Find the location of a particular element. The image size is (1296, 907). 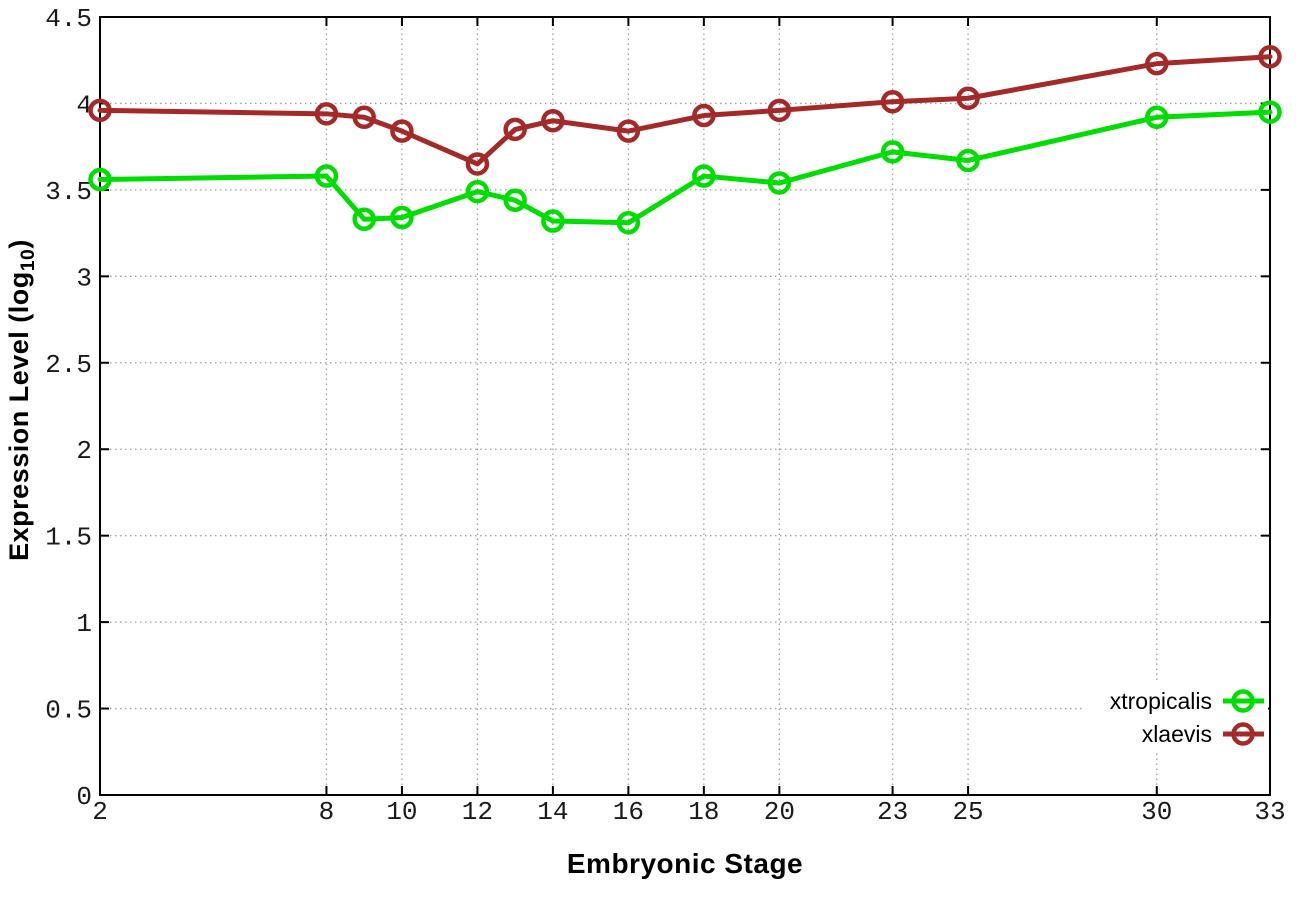

y-tick-label: 0 is located at coordinates (84, 797).